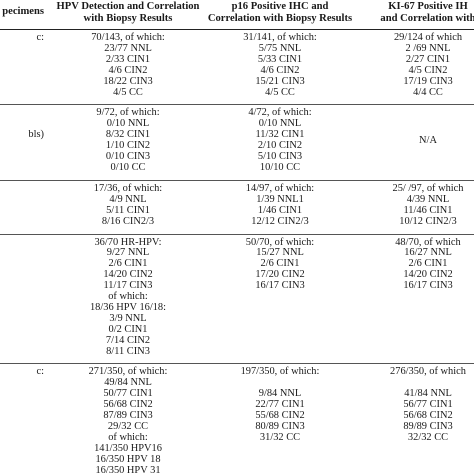  I want to click on cell-line: 3/9 NNL, so click(128, 318).